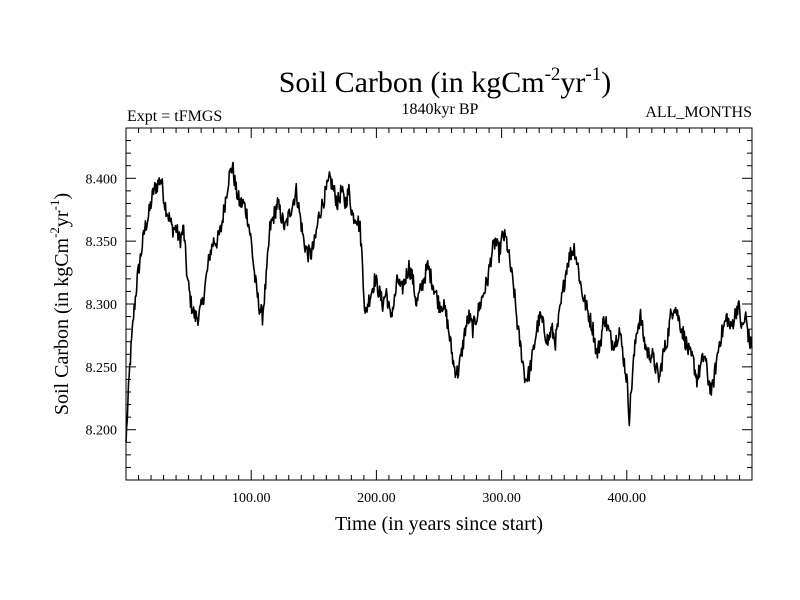  What do you see at coordinates (501, 498) in the screenshot?
I see `x-tick-label: 300.00` at bounding box center [501, 498].